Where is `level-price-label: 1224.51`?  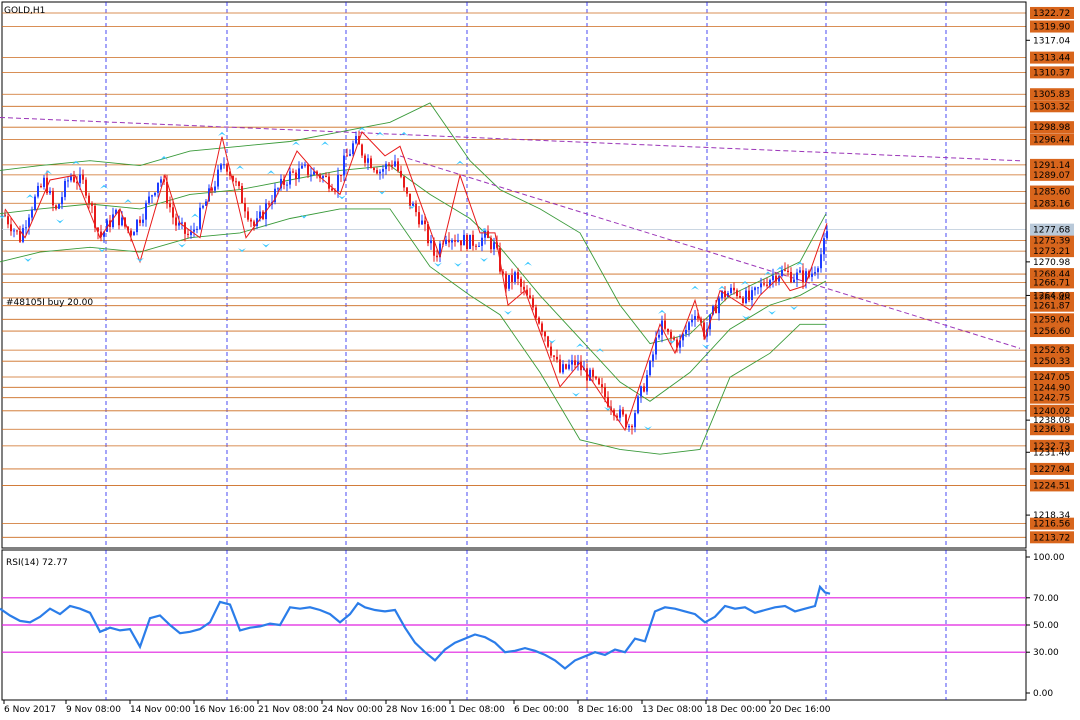
level-price-label: 1224.51 is located at coordinates (1051, 486).